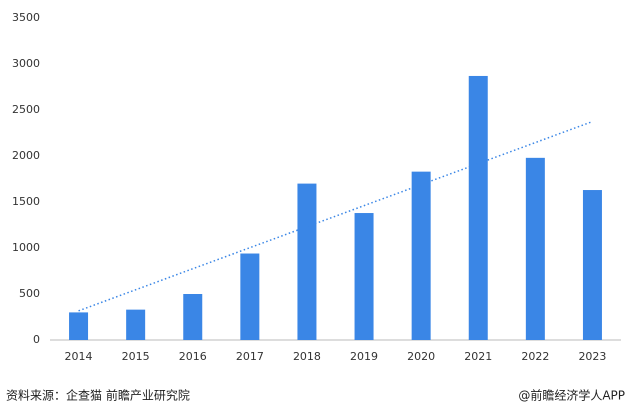 The width and height of the screenshot is (631, 416). Describe the element at coordinates (364, 356) in the screenshot. I see `x-tick-label: 2019` at that location.